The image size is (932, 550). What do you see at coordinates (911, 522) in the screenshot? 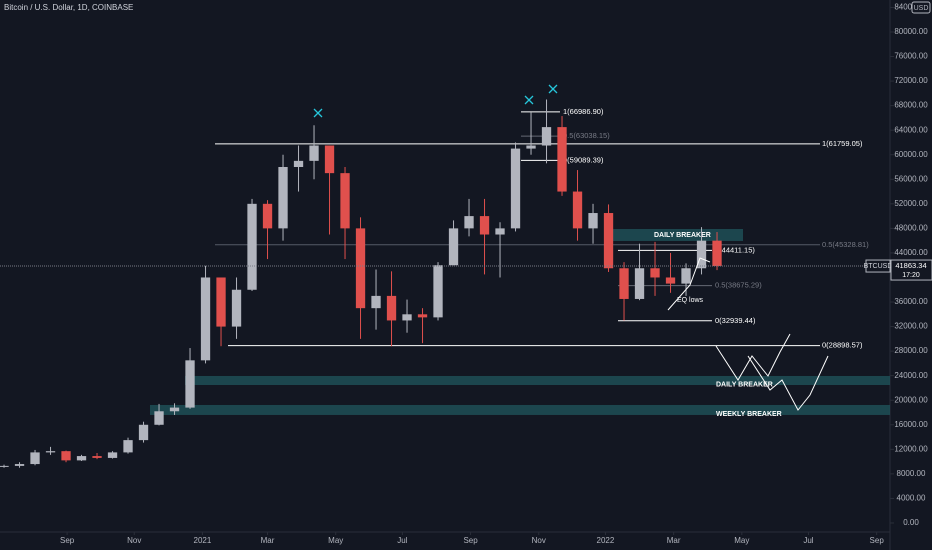
I see `y-tick-label: 0.00` at bounding box center [911, 522].